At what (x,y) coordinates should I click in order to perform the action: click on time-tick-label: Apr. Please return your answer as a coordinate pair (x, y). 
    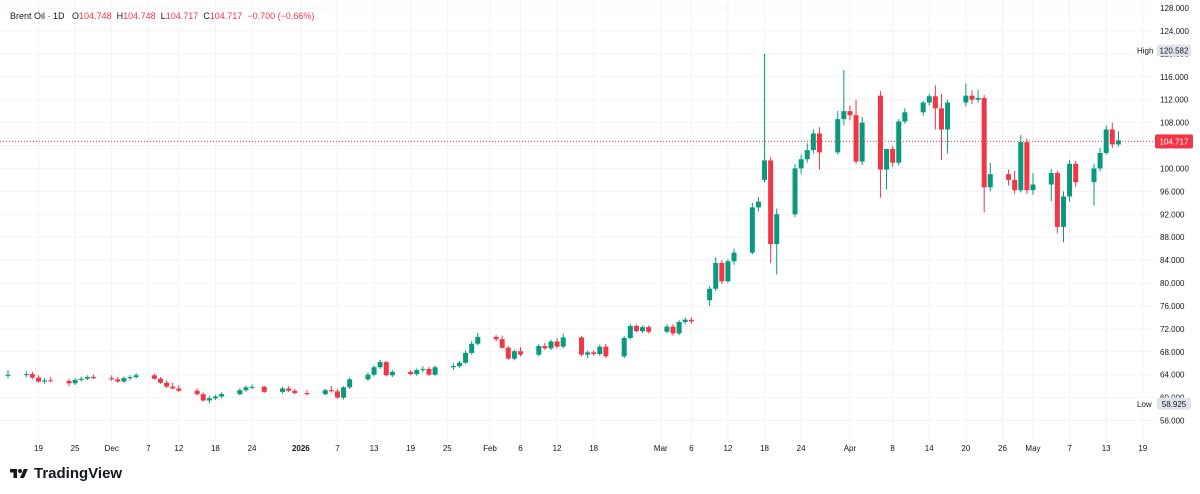
    Looking at the image, I should click on (850, 448).